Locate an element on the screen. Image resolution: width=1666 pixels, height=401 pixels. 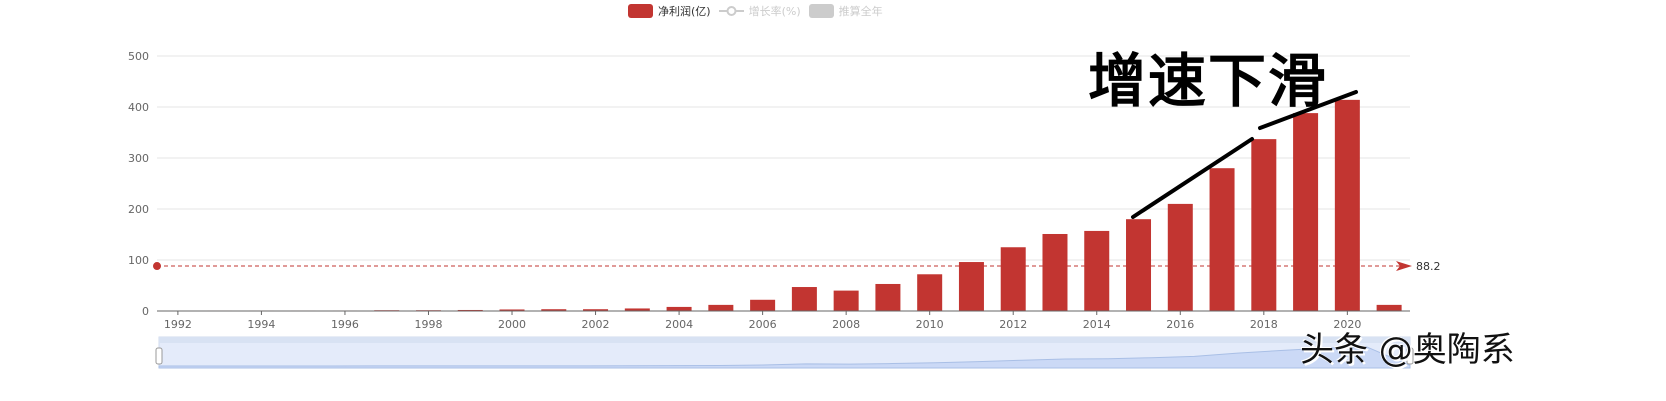
bar-2014 is located at coordinates (1097, 270).